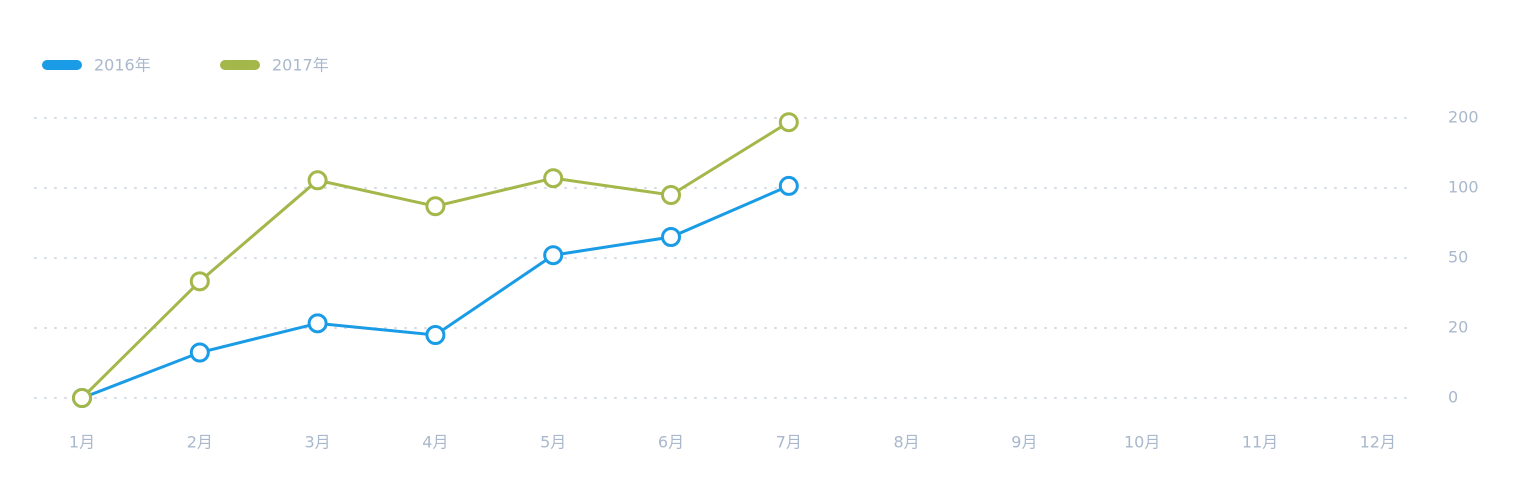 Image resolution: width=1518 pixels, height=492 pixels. What do you see at coordinates (318, 442) in the screenshot?
I see `x-tick-label: 3月` at bounding box center [318, 442].